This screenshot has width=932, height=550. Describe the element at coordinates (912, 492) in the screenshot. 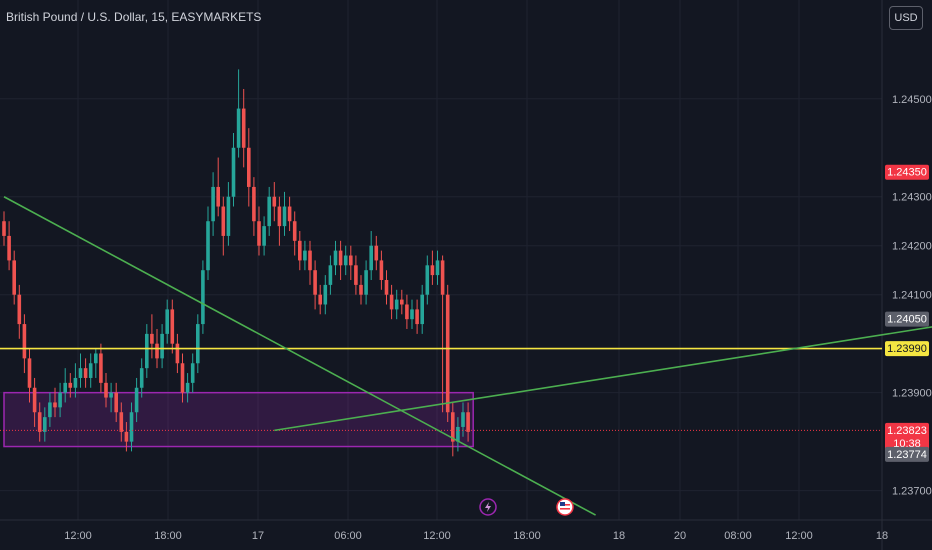

I see `price-tick-label: 1.23700` at that location.